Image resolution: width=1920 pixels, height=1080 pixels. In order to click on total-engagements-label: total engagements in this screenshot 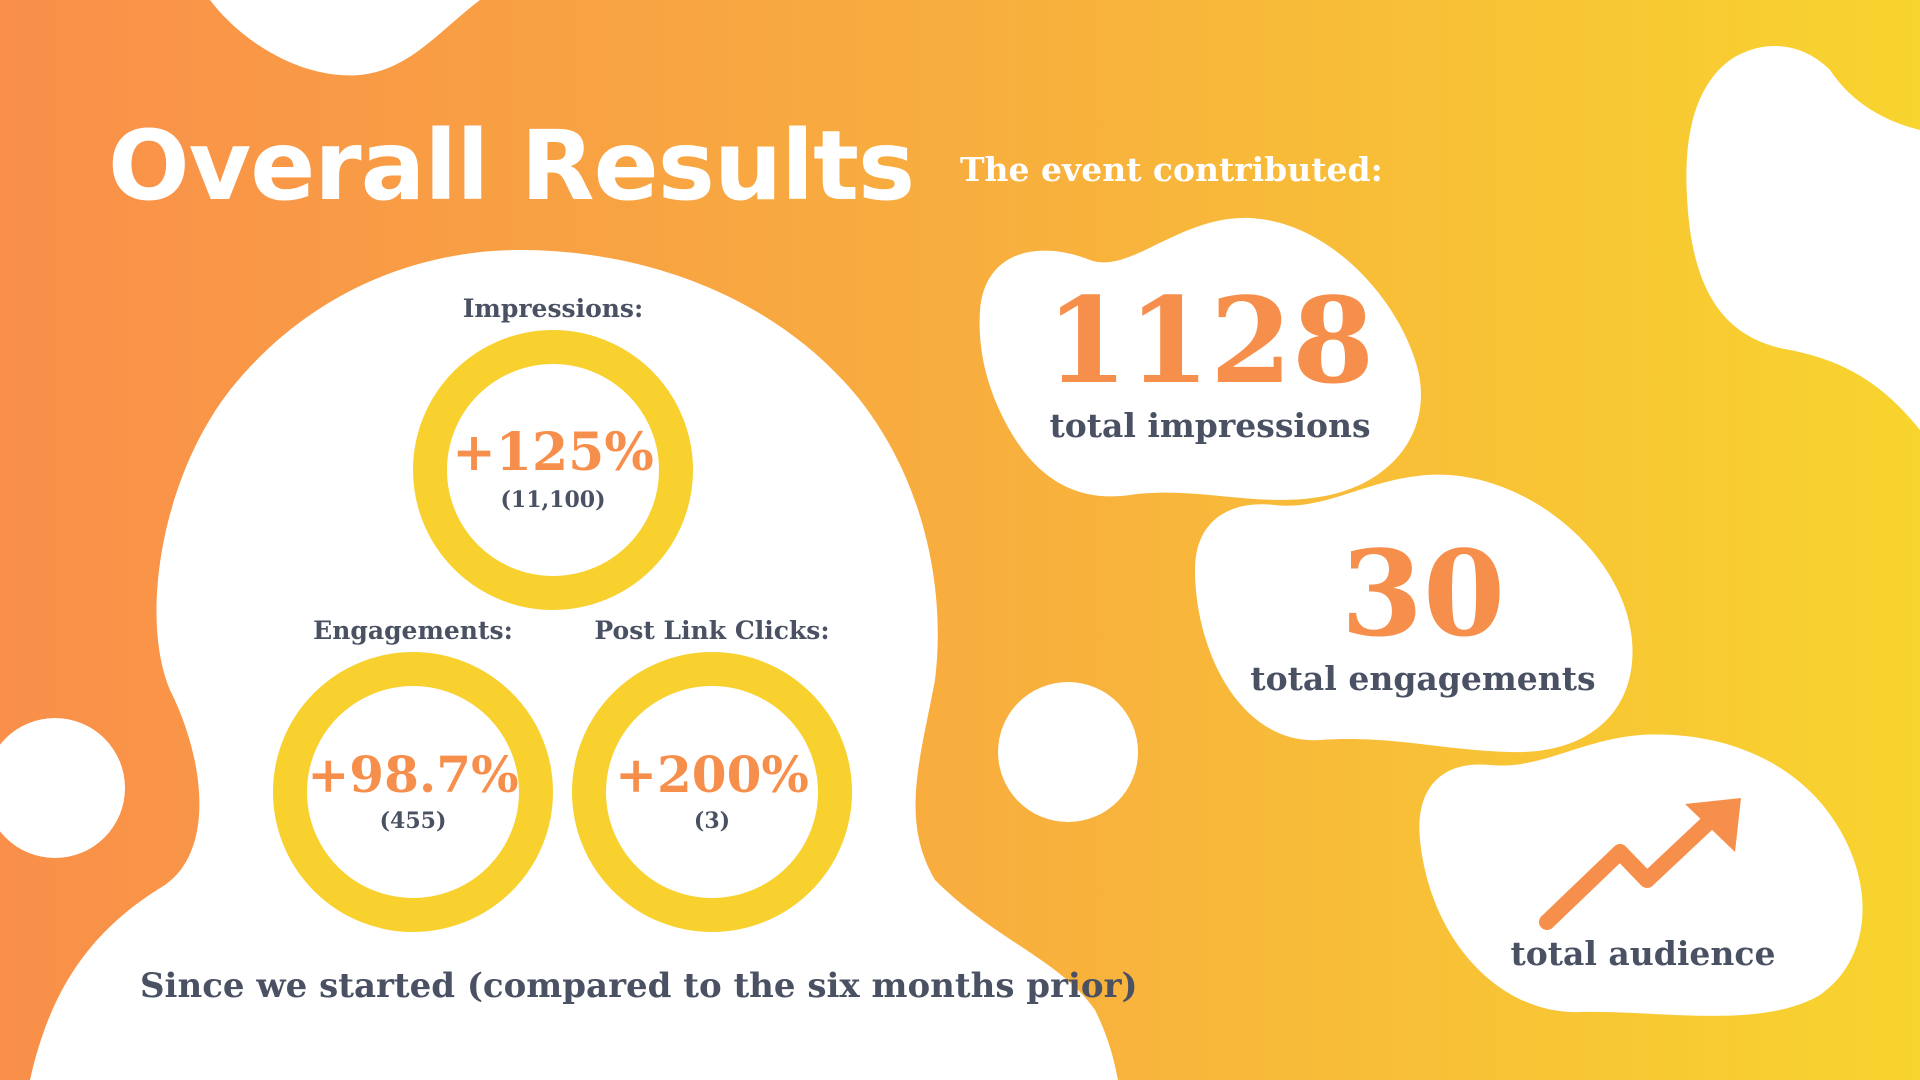, I will do `click(1423, 678)`.